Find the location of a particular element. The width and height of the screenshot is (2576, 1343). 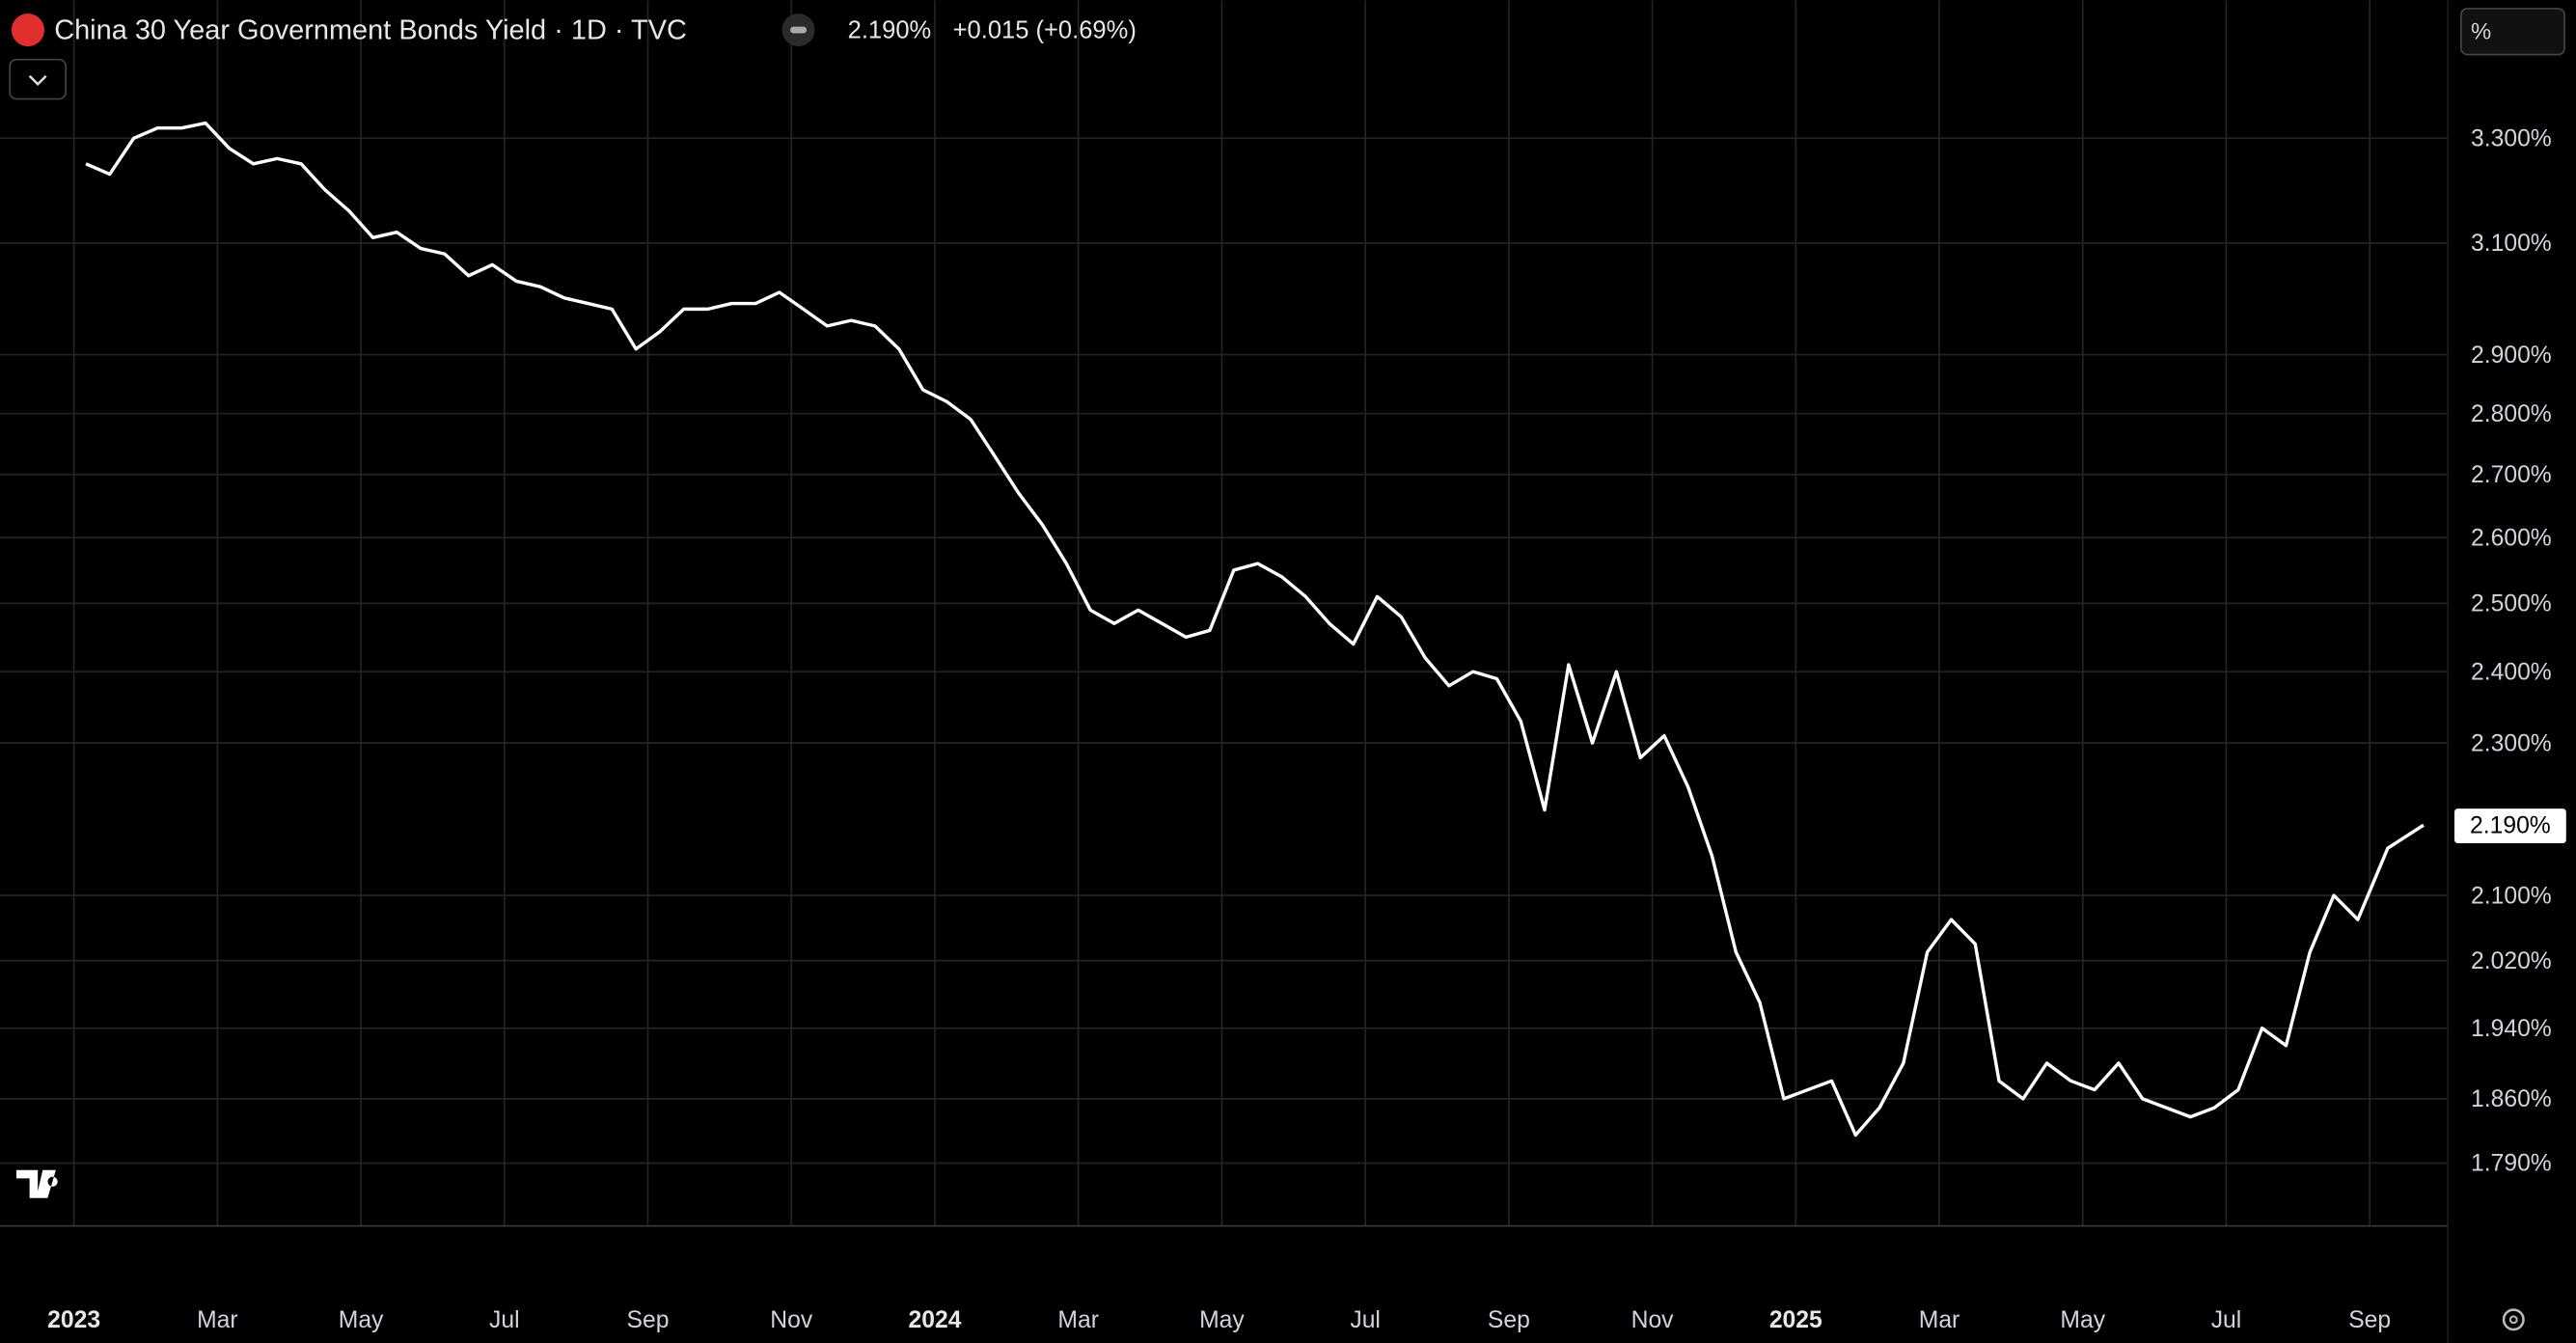

y-tick-label: 2.800% is located at coordinates (2512, 414).